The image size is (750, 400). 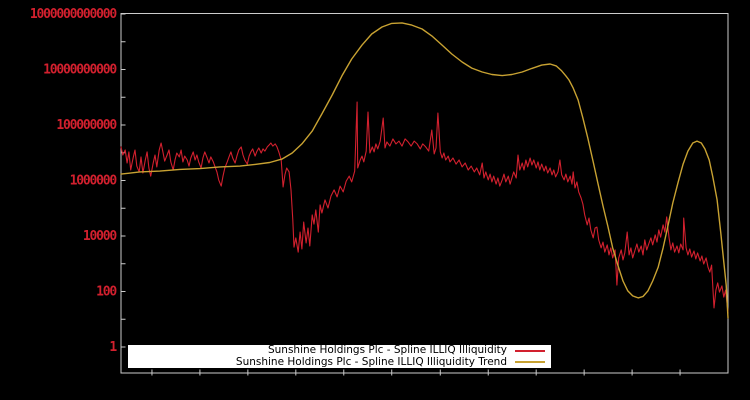 What do you see at coordinates (530, 362) in the screenshot?
I see `legend-swatch-yellow-line` at bounding box center [530, 362].